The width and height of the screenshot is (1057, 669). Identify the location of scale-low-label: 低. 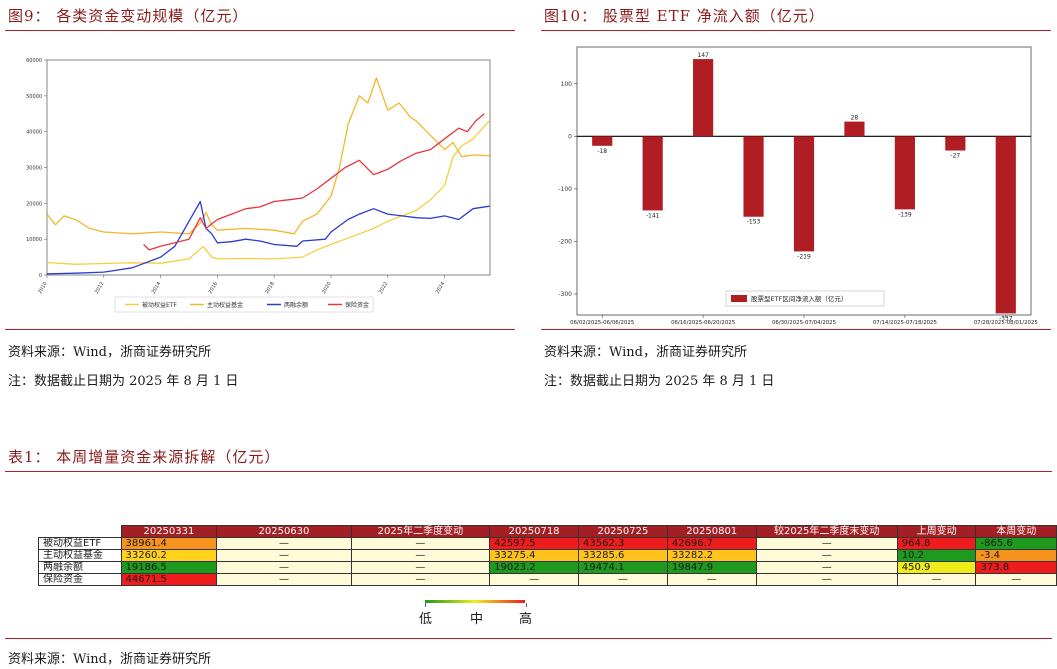
(426, 619).